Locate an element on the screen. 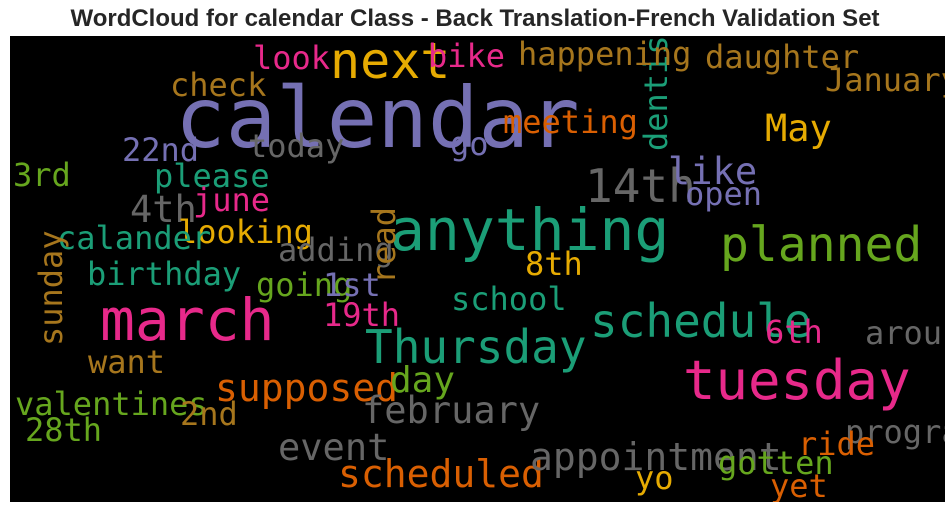 The image size is (950, 511). word-birthday: birthday is located at coordinates (164, 274).